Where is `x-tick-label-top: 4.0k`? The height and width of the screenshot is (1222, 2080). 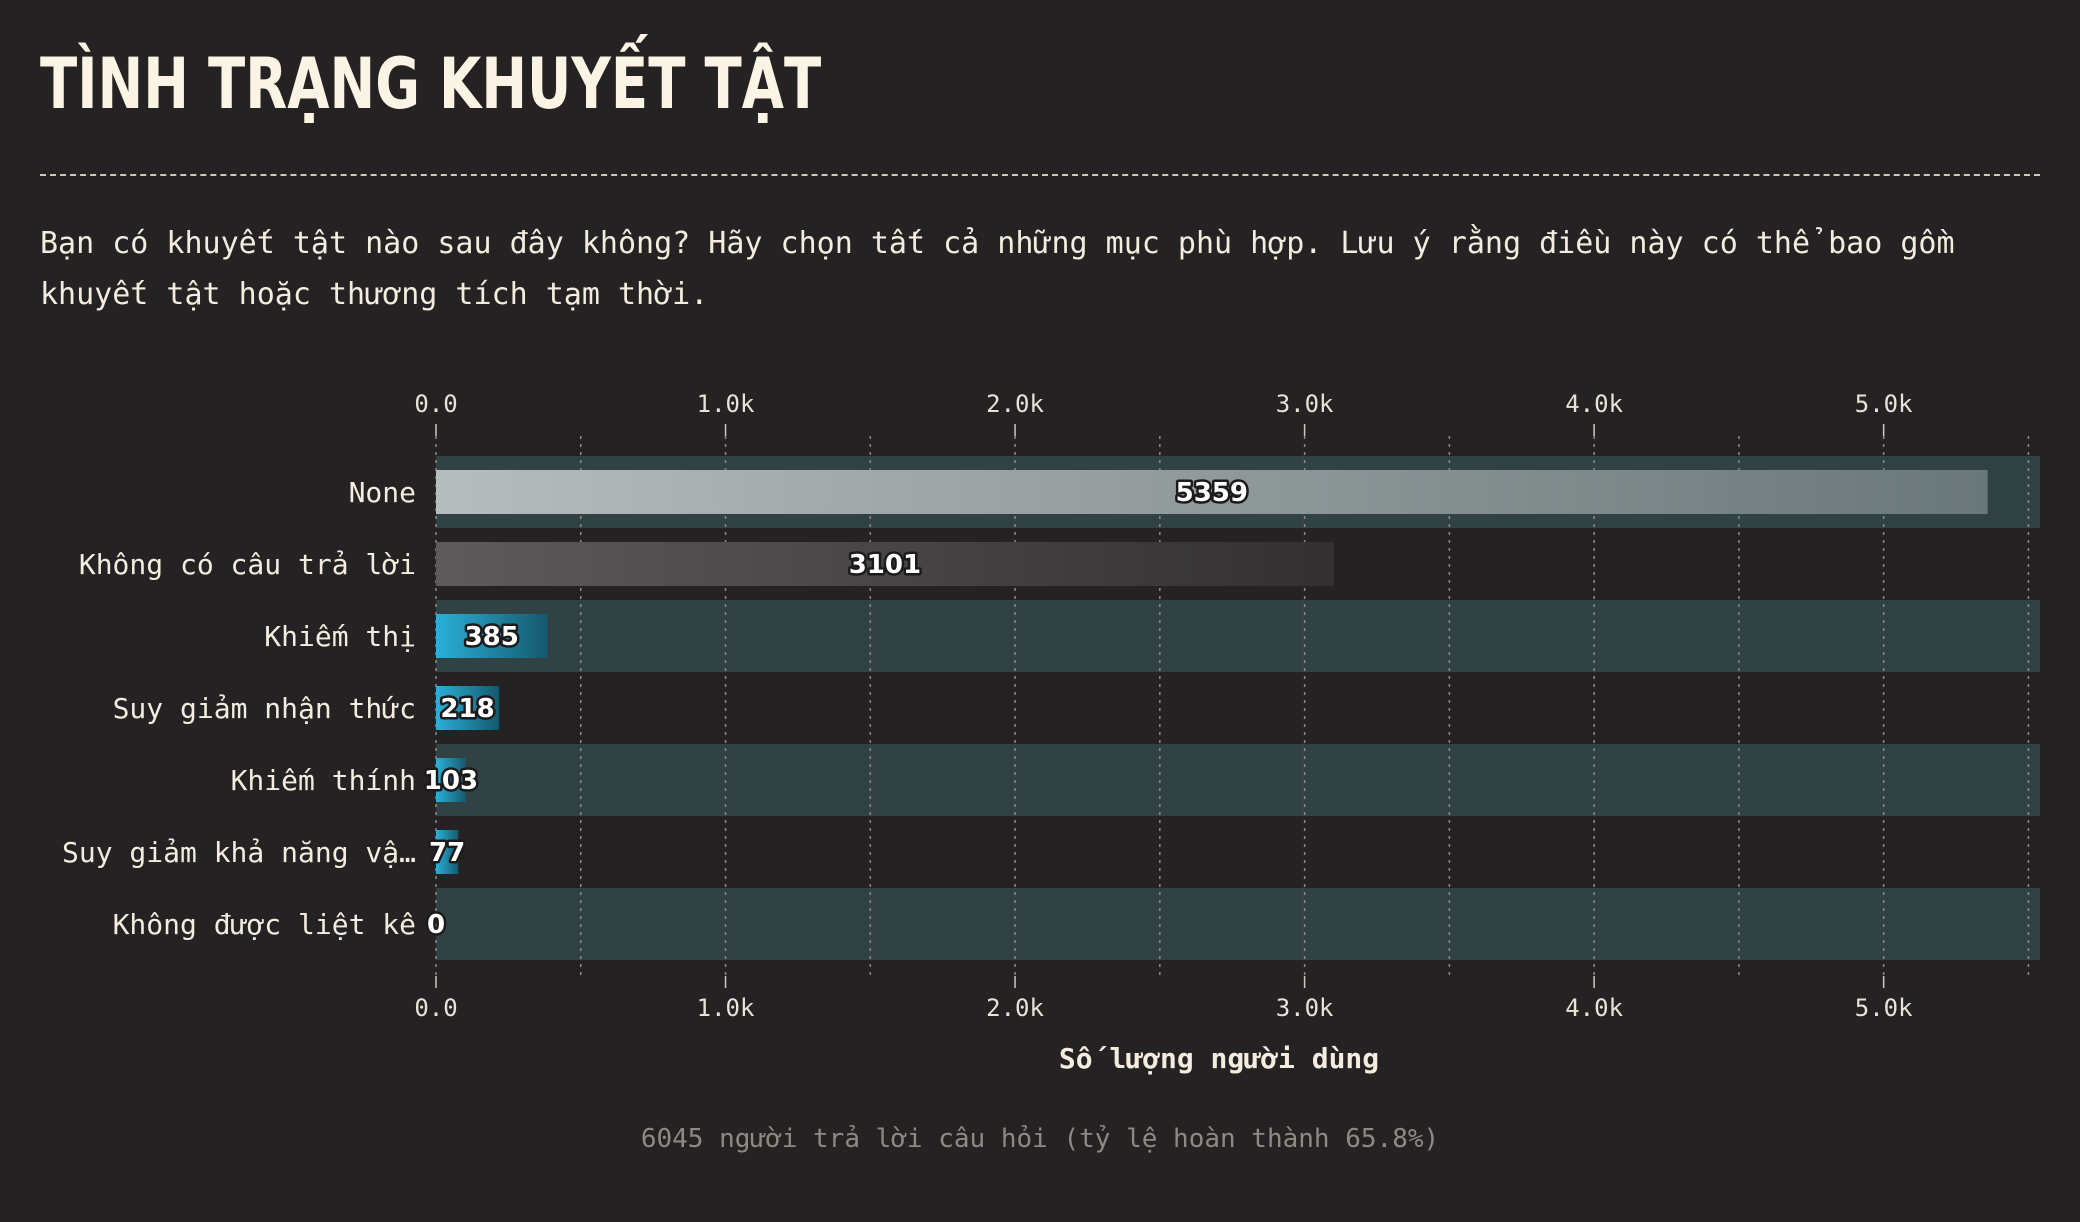 x-tick-label-top: 4.0k is located at coordinates (1594, 404).